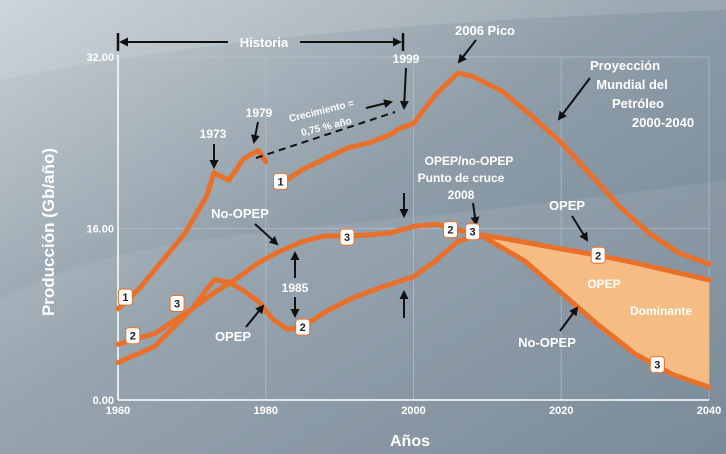 The width and height of the screenshot is (726, 454). Describe the element at coordinates (100, 58) in the screenshot. I see `y-tick-label-2: 32.00` at that location.